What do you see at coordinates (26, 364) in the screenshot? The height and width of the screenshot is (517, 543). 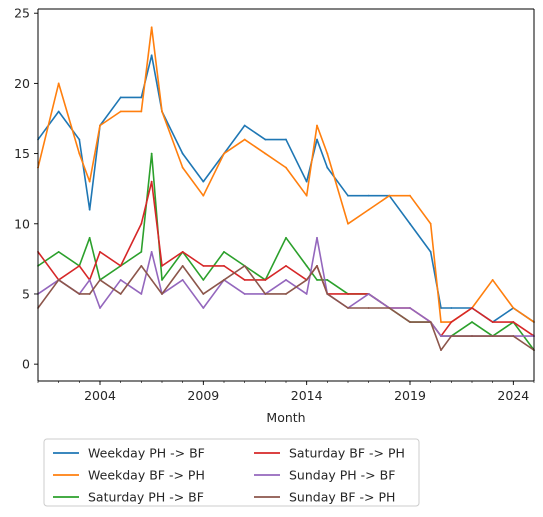 I see `y-tick-label: 0` at bounding box center [26, 364].